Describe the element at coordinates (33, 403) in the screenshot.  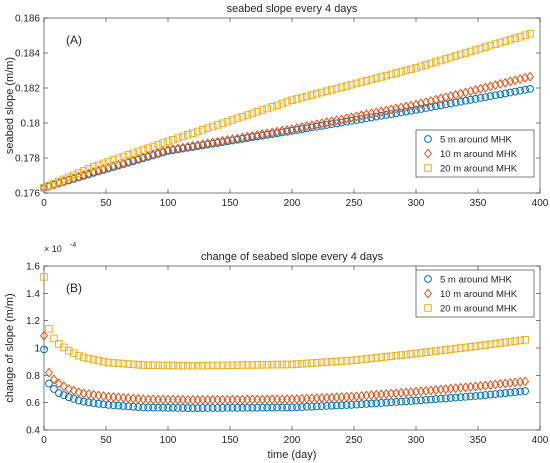
I see `y-tick-label: 0.6` at that location.